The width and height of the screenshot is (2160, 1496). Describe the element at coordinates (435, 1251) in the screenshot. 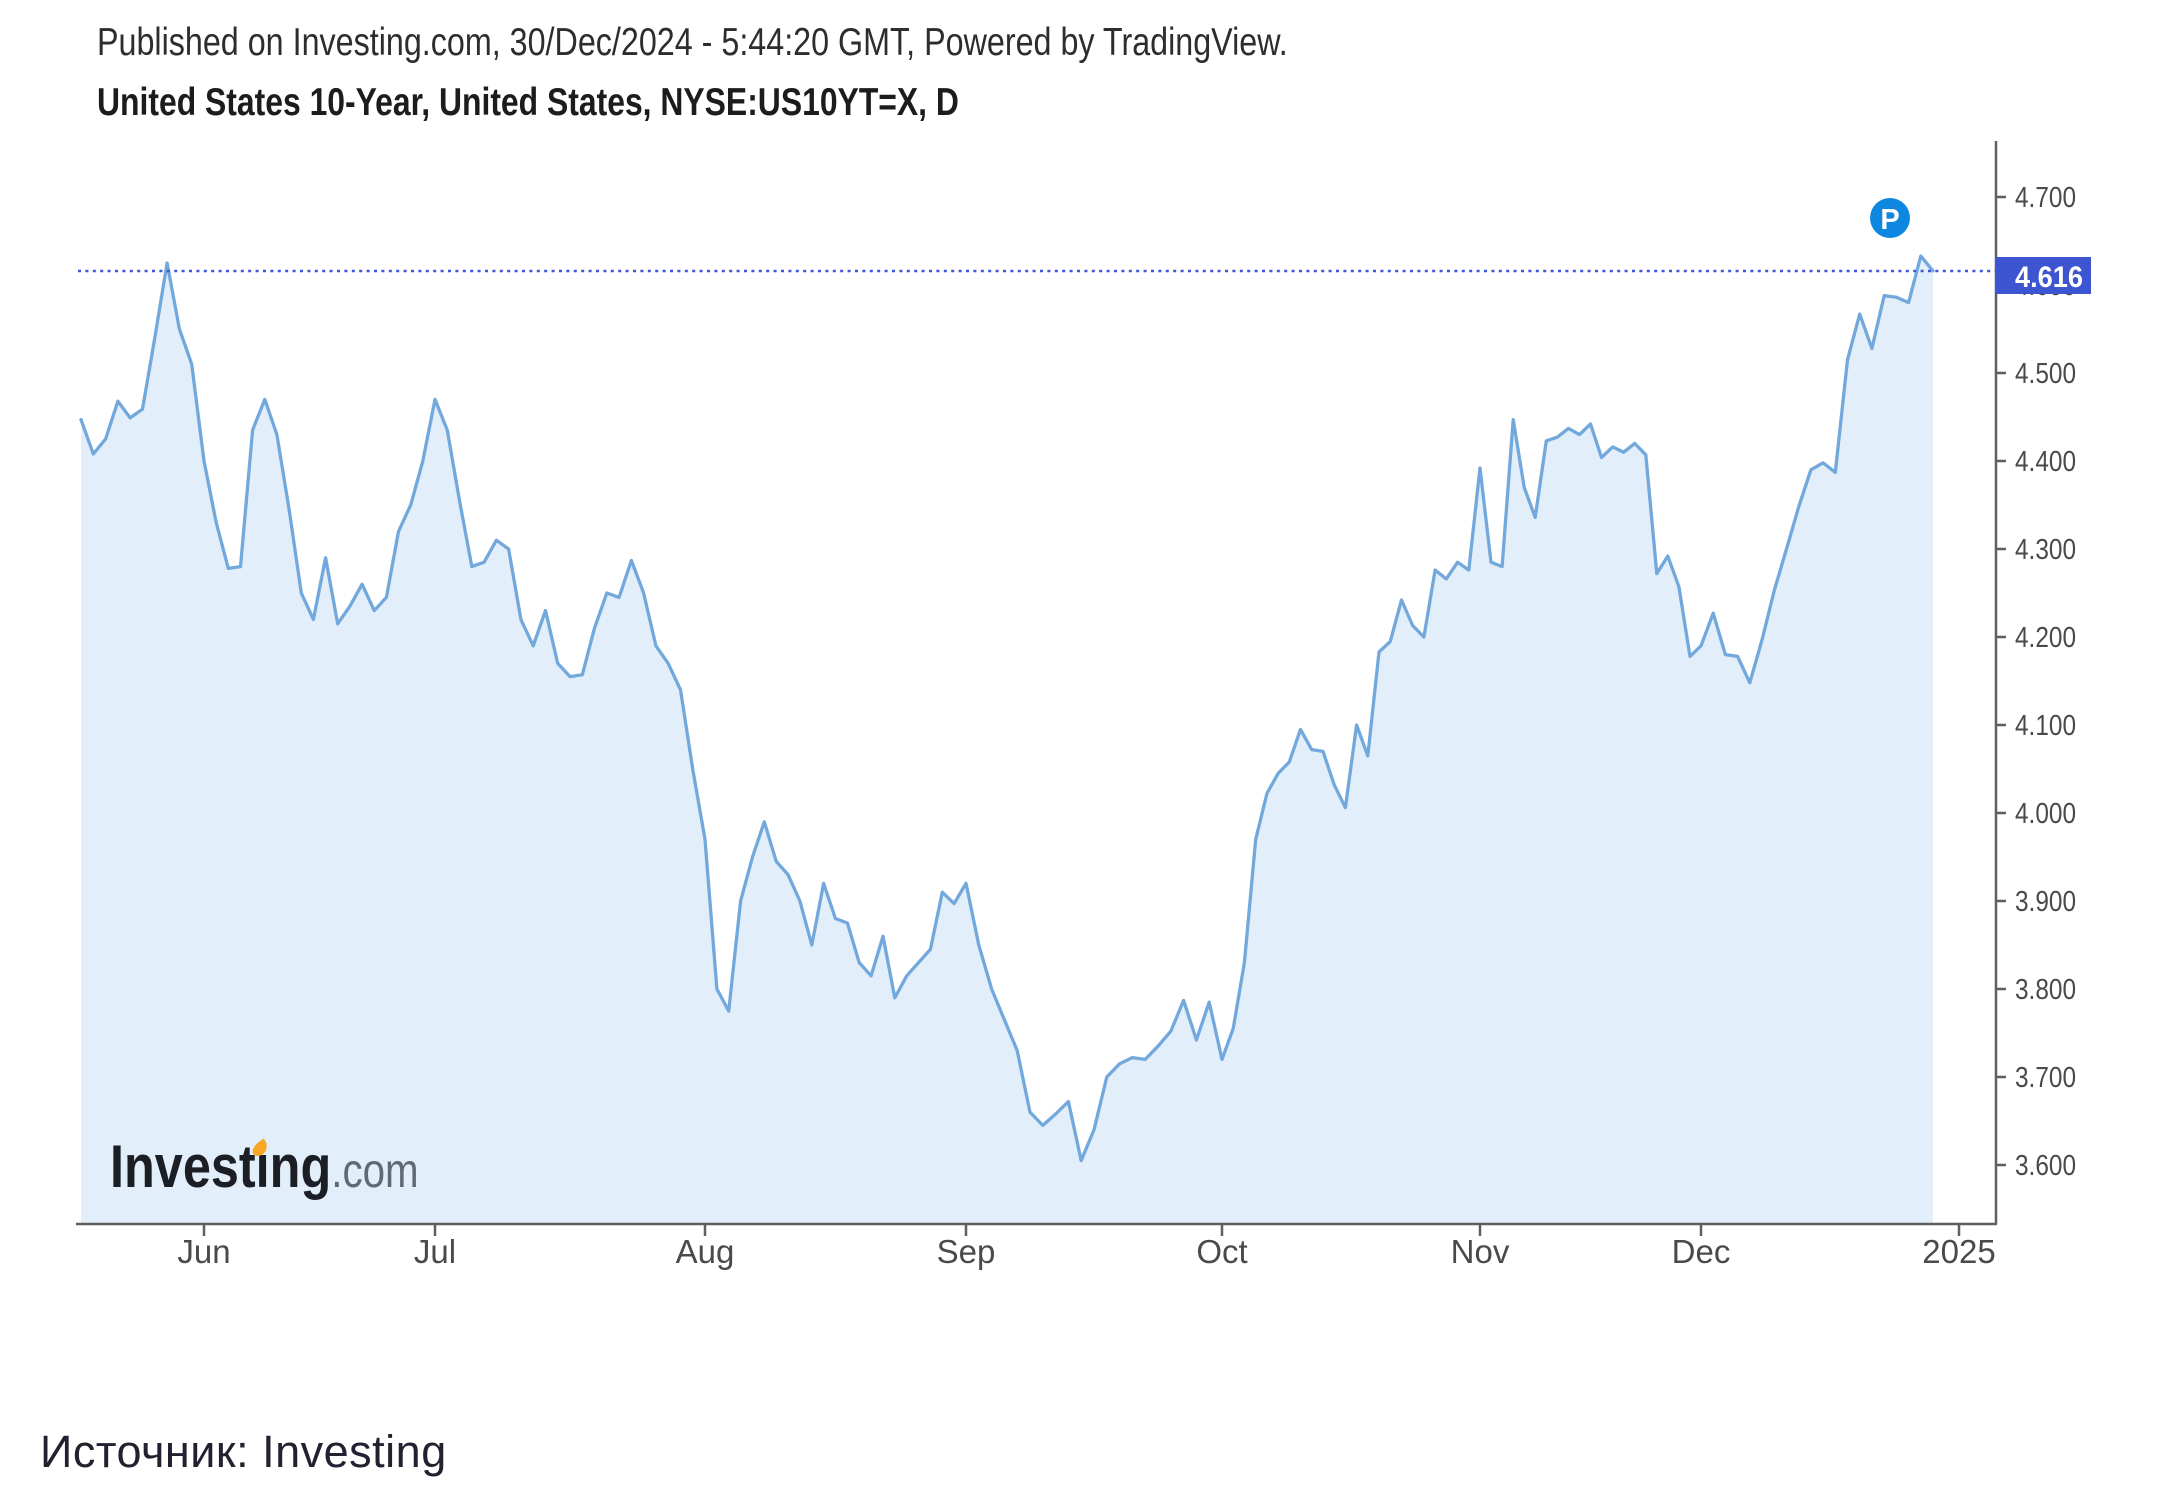

I see `svg-text: Jul` at that location.